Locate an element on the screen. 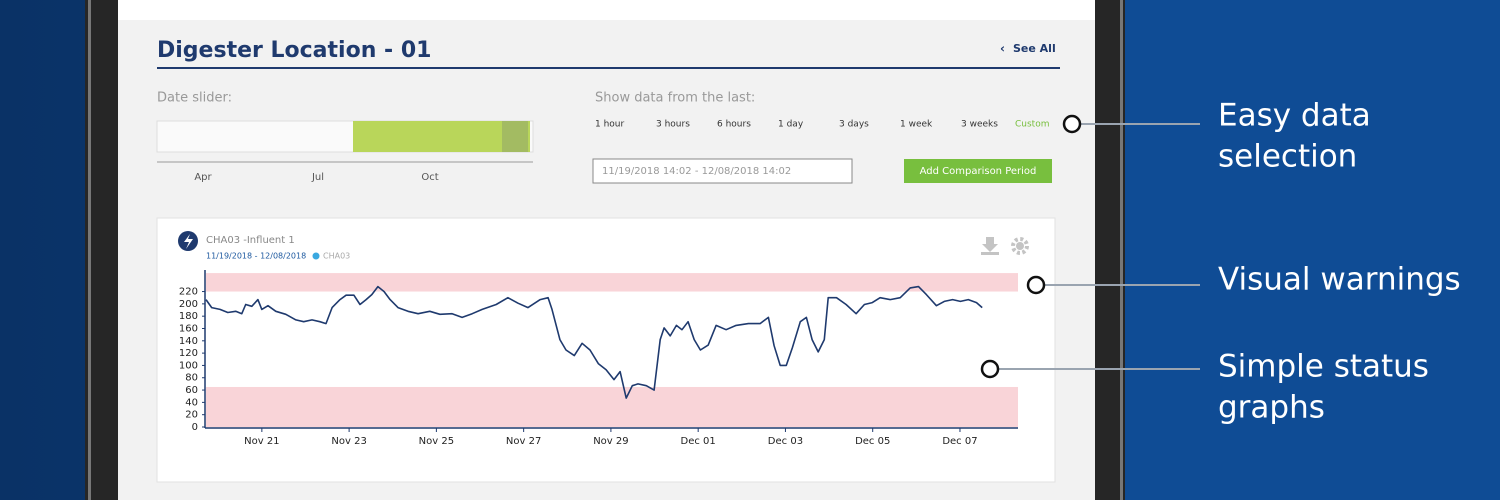  callout-text: Visual warnings is located at coordinates (1339, 280).